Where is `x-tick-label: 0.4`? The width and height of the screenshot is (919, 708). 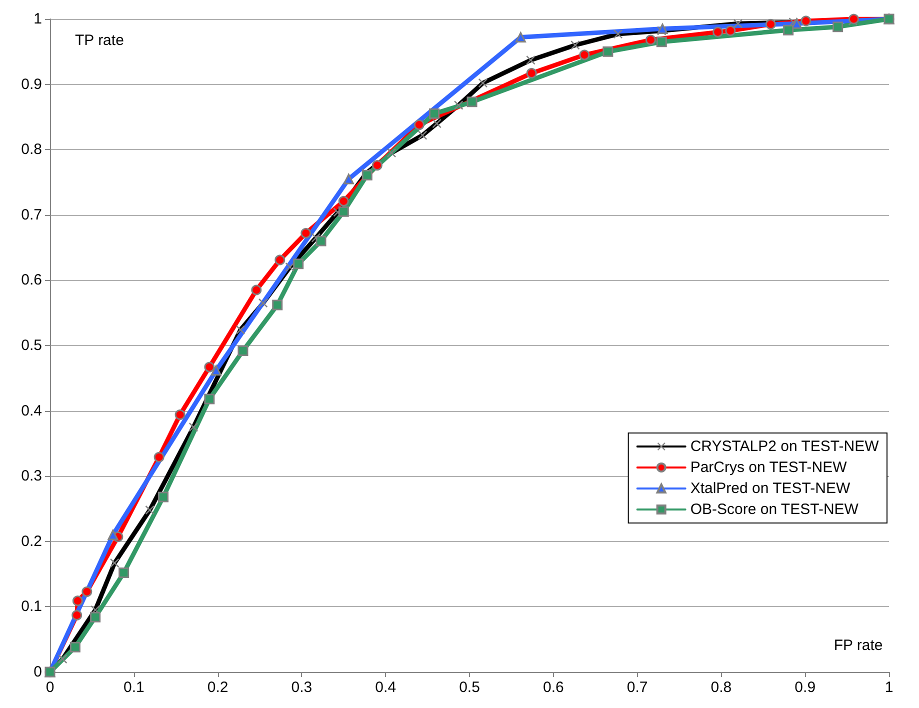
x-tick-label: 0.4 is located at coordinates (385, 687).